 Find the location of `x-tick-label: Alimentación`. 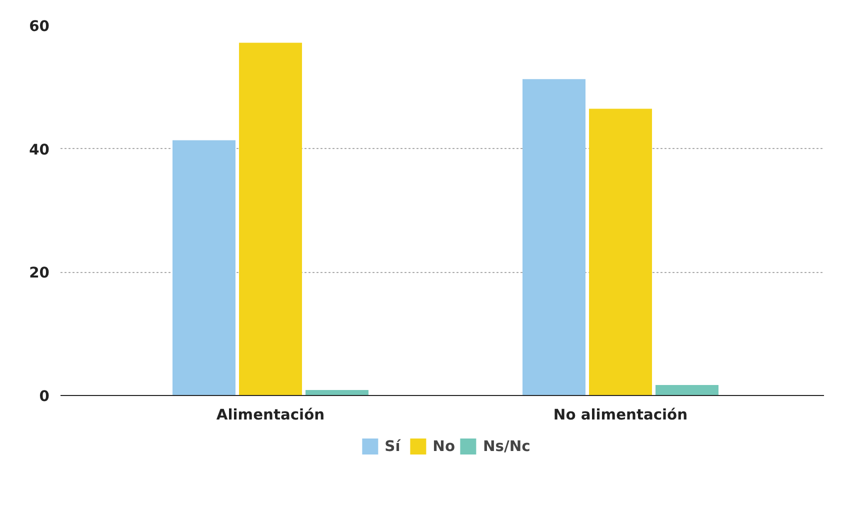

x-tick-label: Alimentación is located at coordinates (270, 415).